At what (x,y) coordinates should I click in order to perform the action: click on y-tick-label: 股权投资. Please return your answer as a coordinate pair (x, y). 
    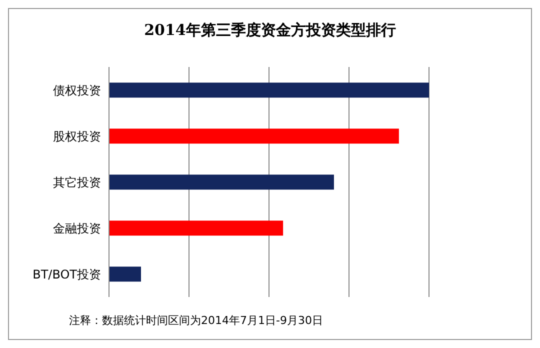
    Looking at the image, I should click on (77, 136).